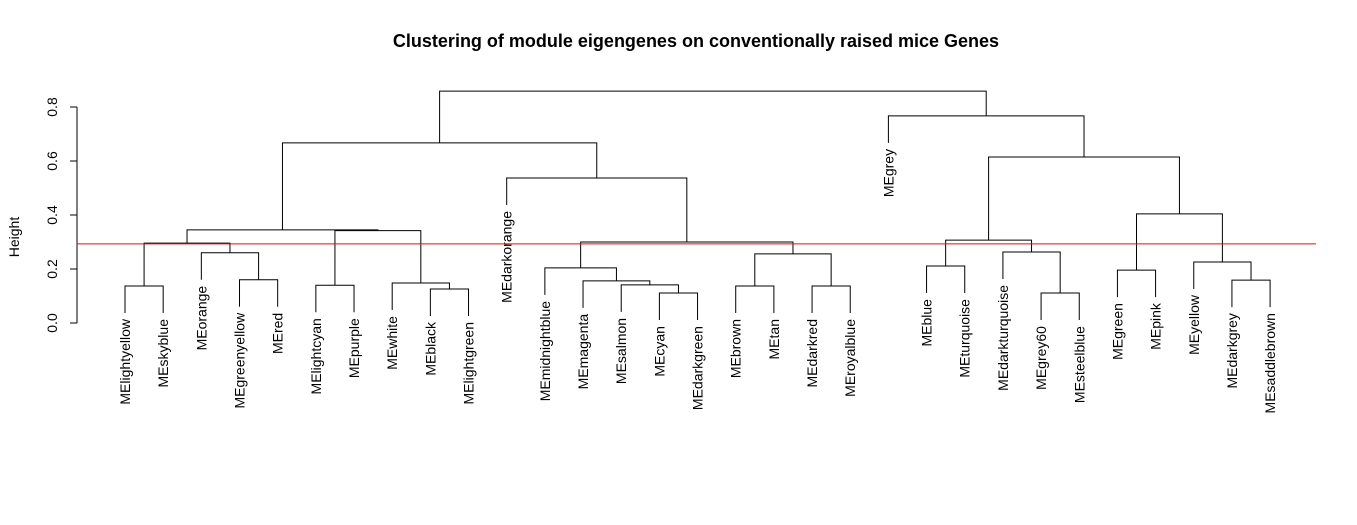 This screenshot has width=1357, height=525. Describe the element at coordinates (965, 338) in the screenshot. I see `leaf-label: MEturquoise` at that location.